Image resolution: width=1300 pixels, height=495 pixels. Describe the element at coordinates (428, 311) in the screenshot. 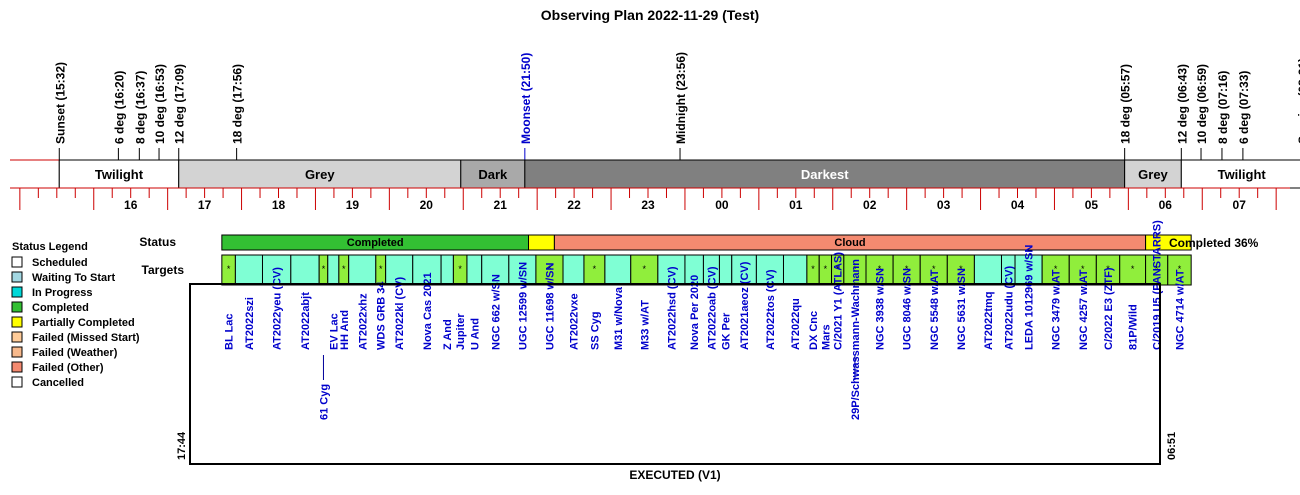

I see `target-name: Nova Cas 2021` at that location.